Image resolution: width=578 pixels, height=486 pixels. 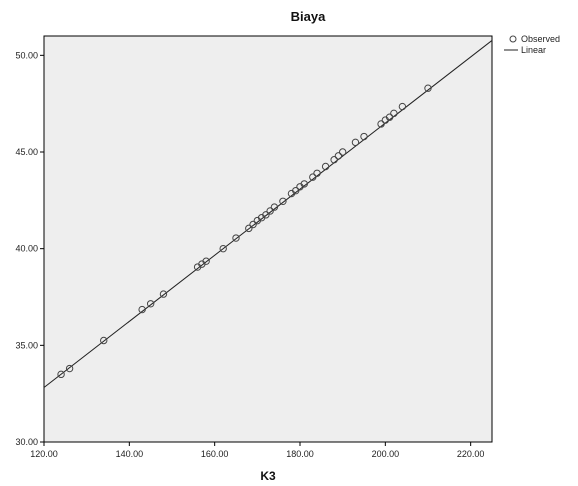 What do you see at coordinates (26, 442) in the screenshot?
I see `y-tick-label: 30.00` at bounding box center [26, 442].